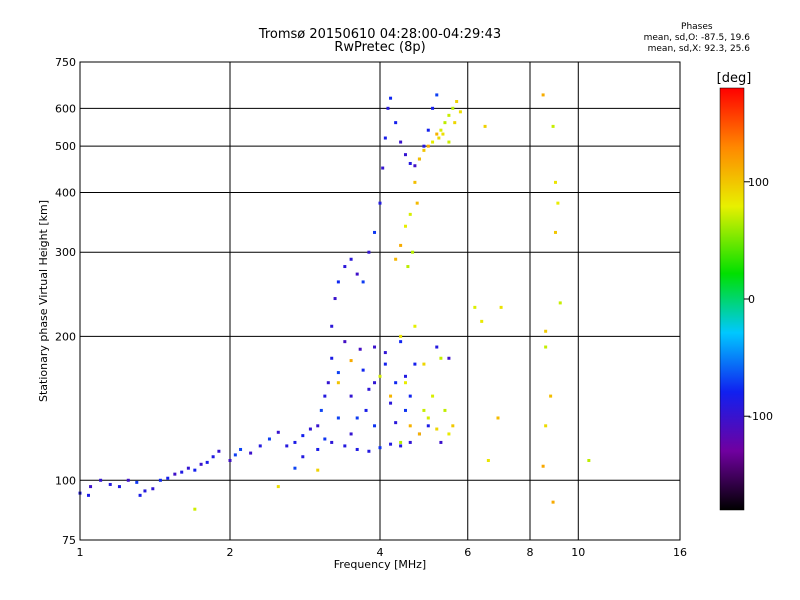 This screenshot has width=800, height=600. Describe the element at coordinates (380, 47) in the screenshot. I see `chart-subtitle: RwPretec (8p)` at that location.